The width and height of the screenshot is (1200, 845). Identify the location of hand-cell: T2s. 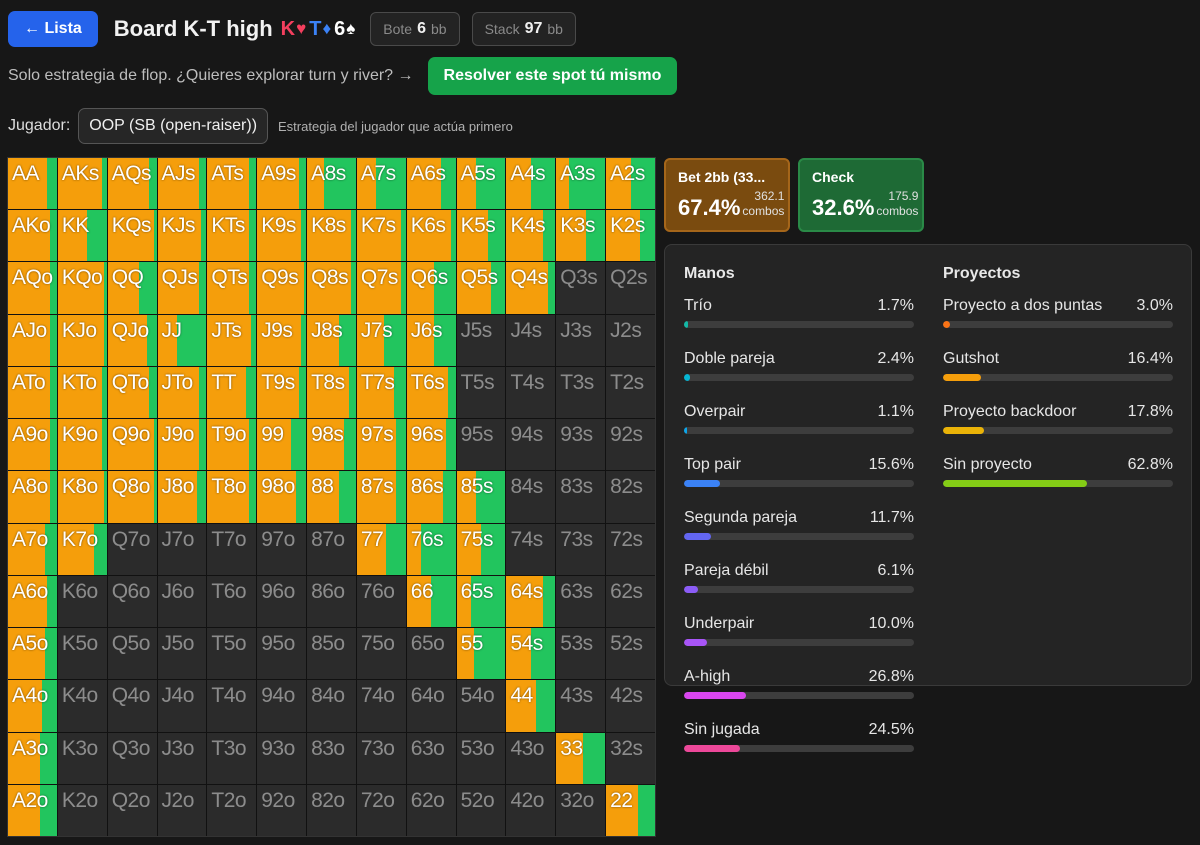
(630, 392).